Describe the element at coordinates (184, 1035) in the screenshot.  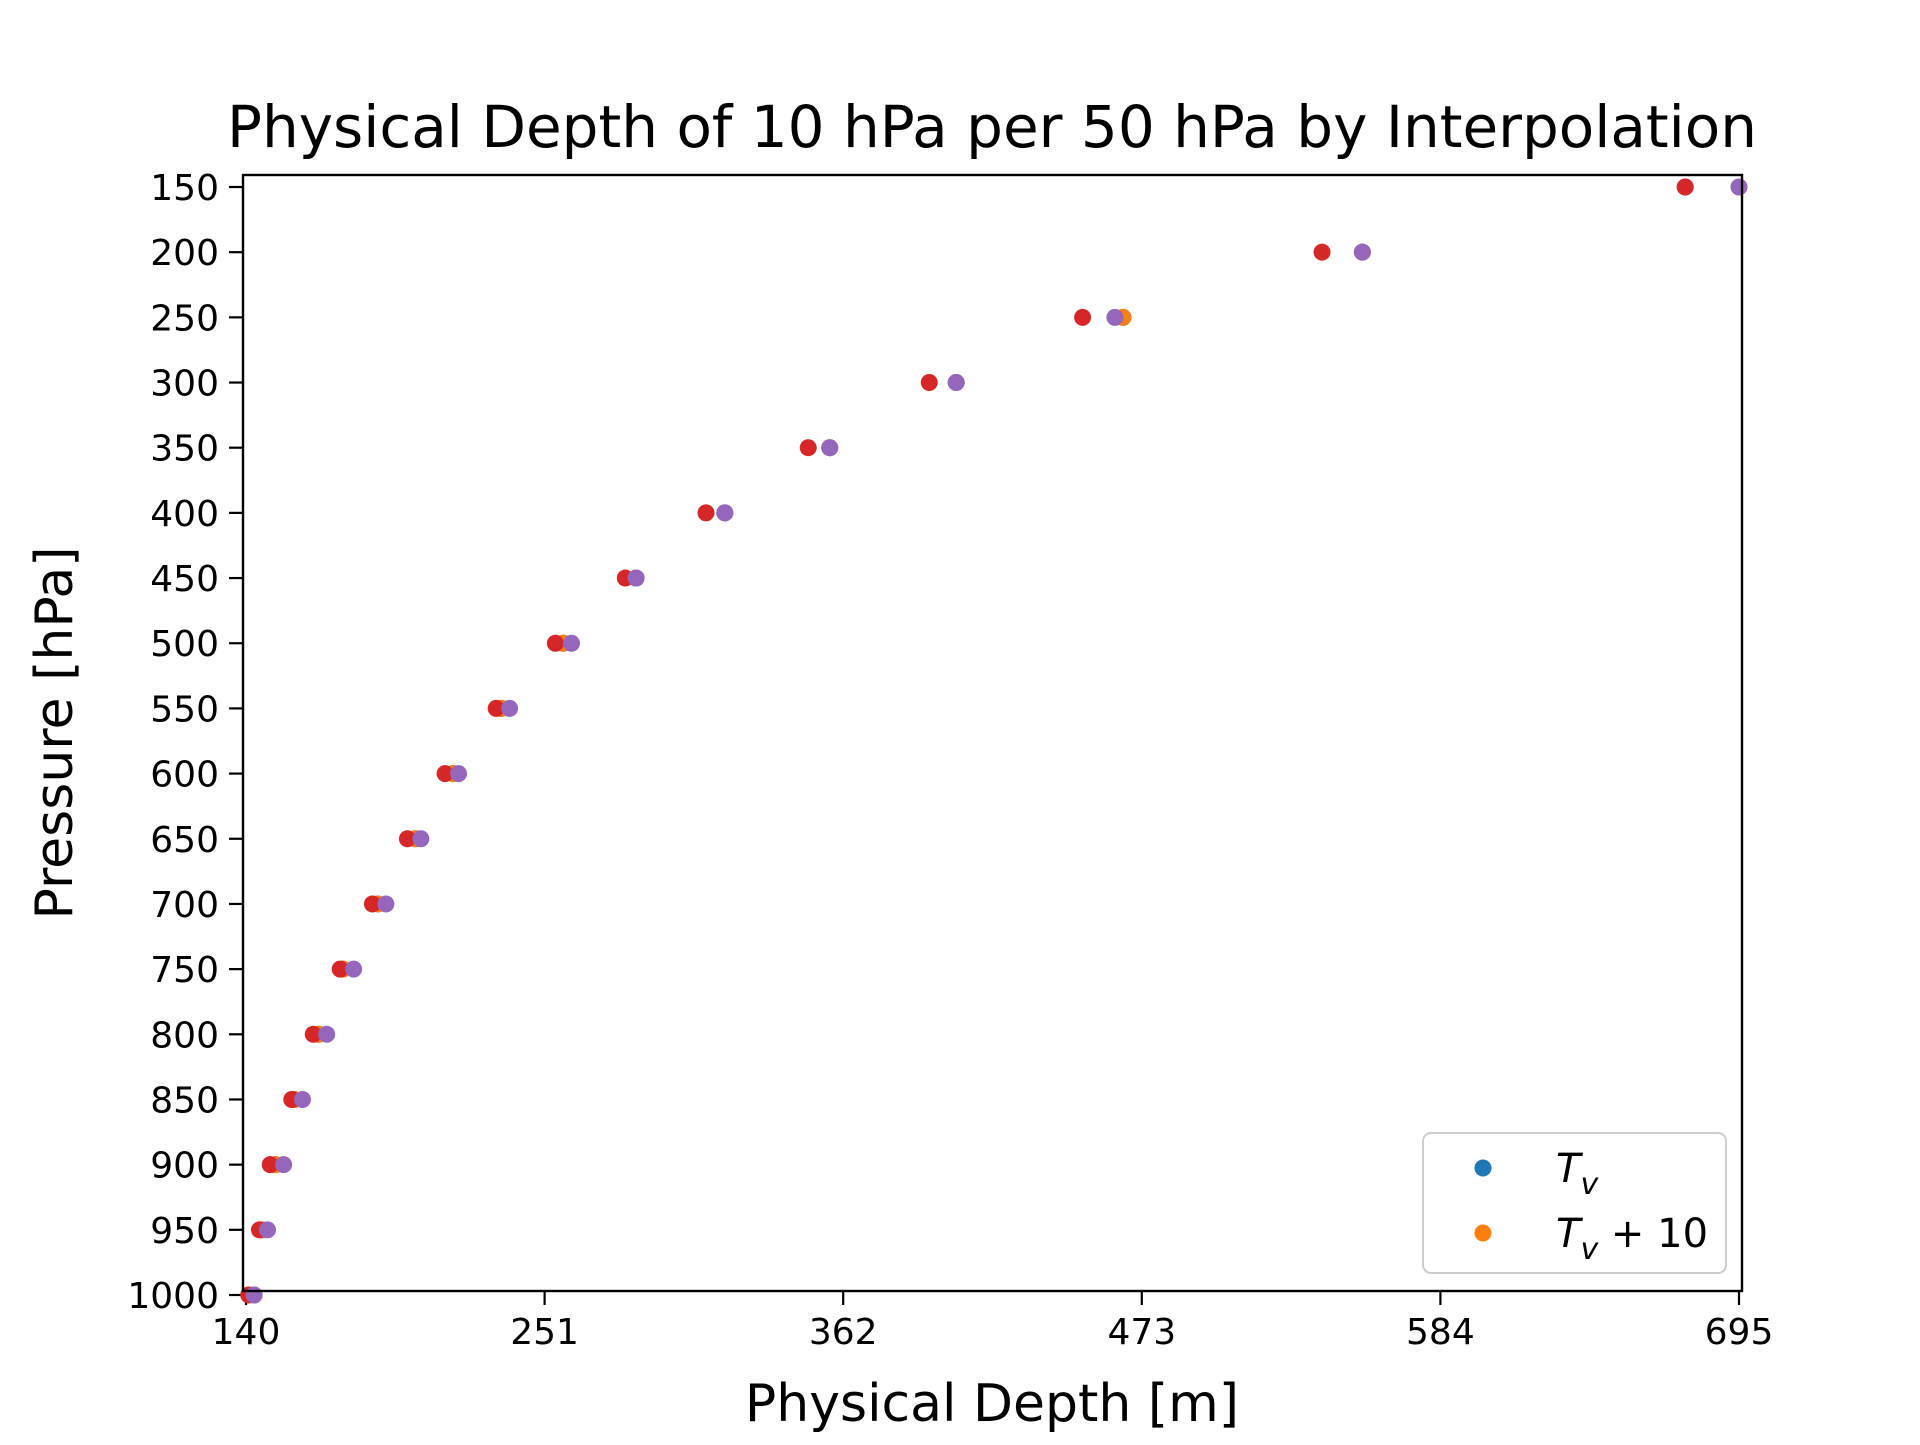
I see `y-tick-label: 800` at that location.